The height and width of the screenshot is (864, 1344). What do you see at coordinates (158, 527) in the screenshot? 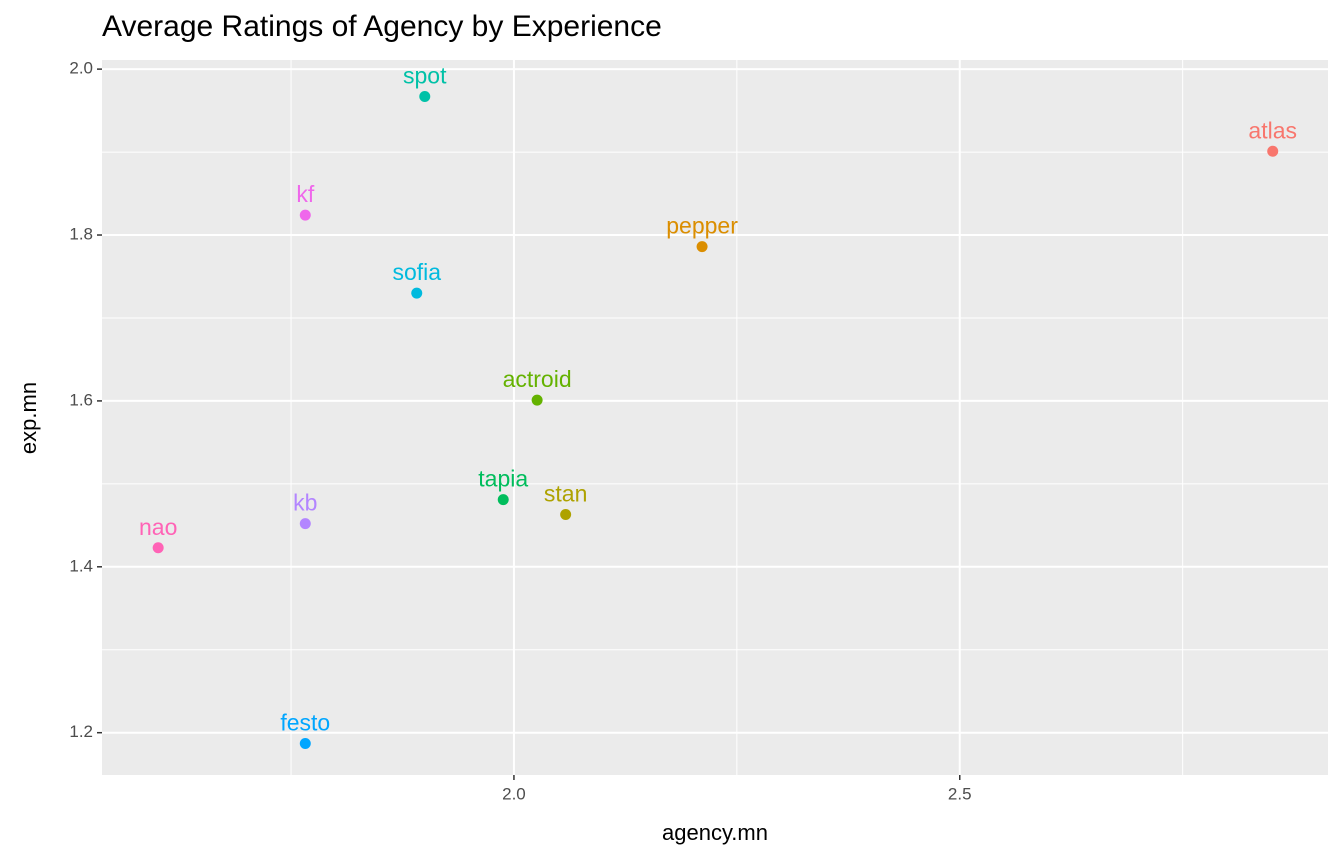
I see `point-label: nao` at bounding box center [158, 527].